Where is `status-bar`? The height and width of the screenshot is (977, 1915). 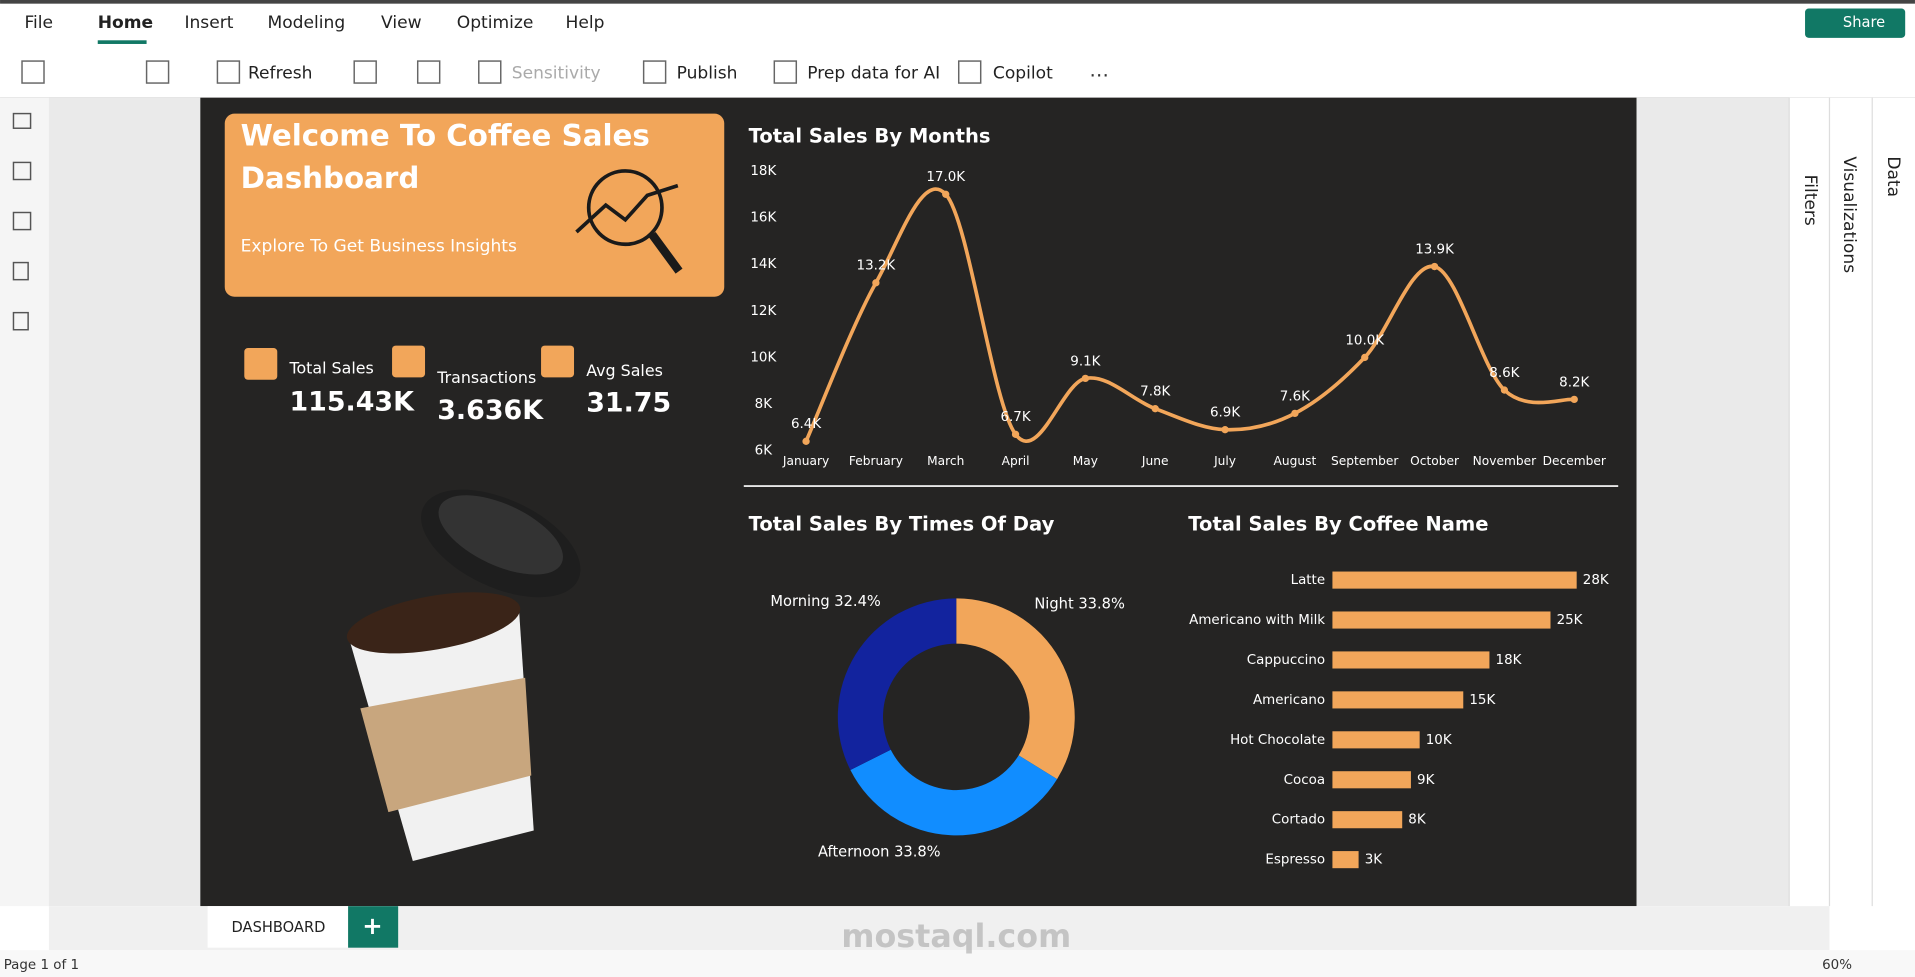 status-bar is located at coordinates (957, 963).